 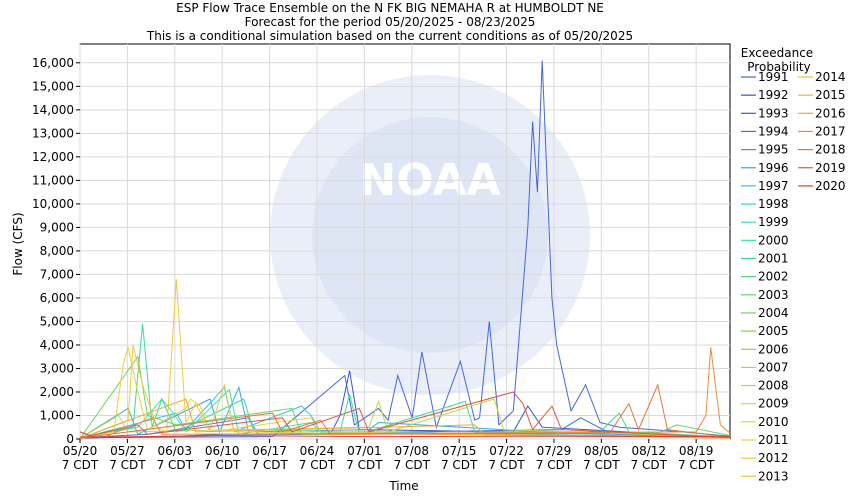 What do you see at coordinates (554, 451) in the screenshot?
I see `x-tick-label: 07/29` at bounding box center [554, 451].